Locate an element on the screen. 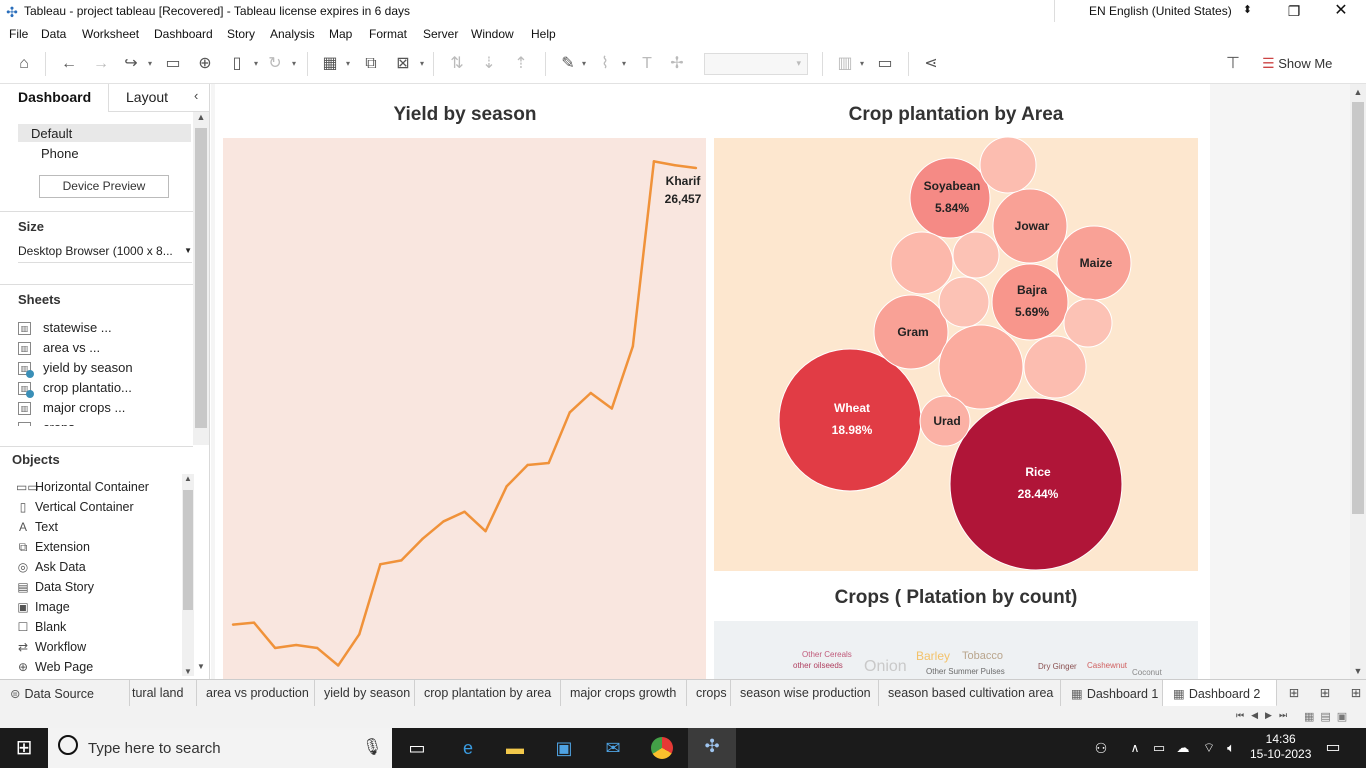  share-icon: ⋖ is located at coordinates (931, 63).